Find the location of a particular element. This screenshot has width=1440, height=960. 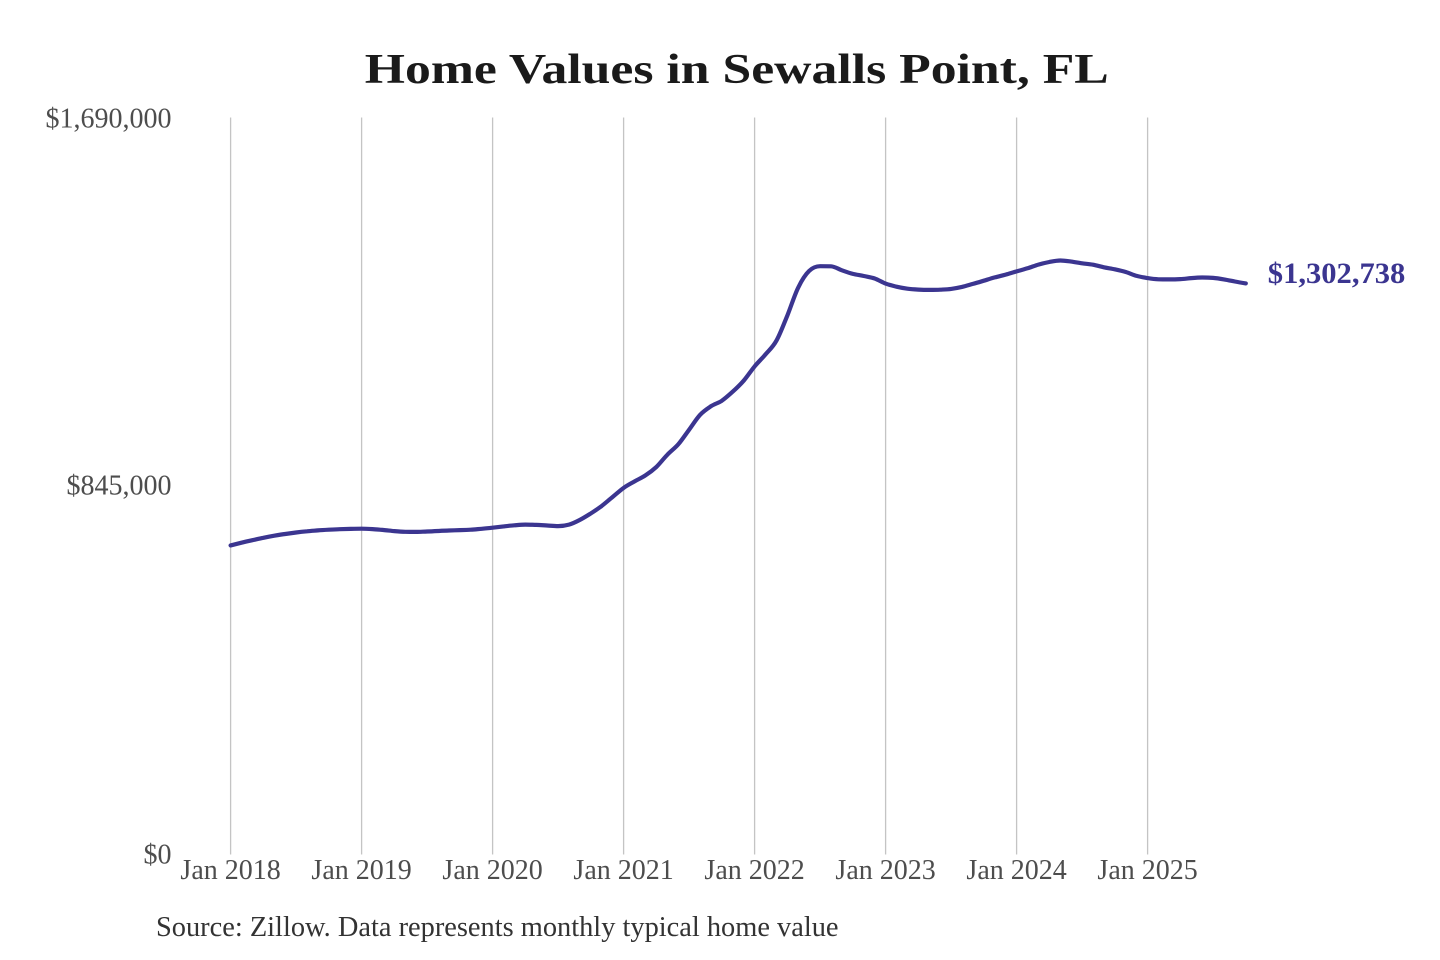

svg-text: Jan 2023 is located at coordinates (885, 870).